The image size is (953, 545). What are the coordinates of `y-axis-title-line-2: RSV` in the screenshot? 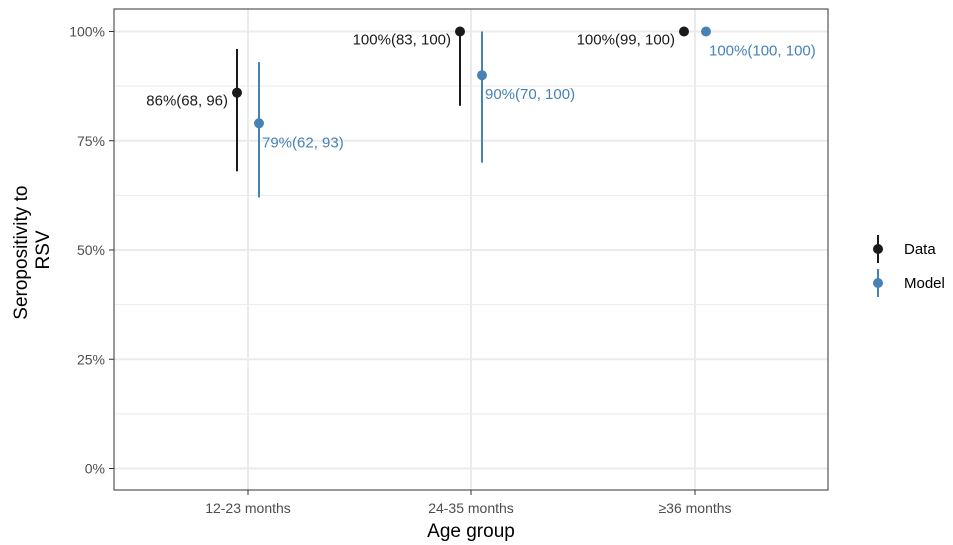 It's located at (43, 249).